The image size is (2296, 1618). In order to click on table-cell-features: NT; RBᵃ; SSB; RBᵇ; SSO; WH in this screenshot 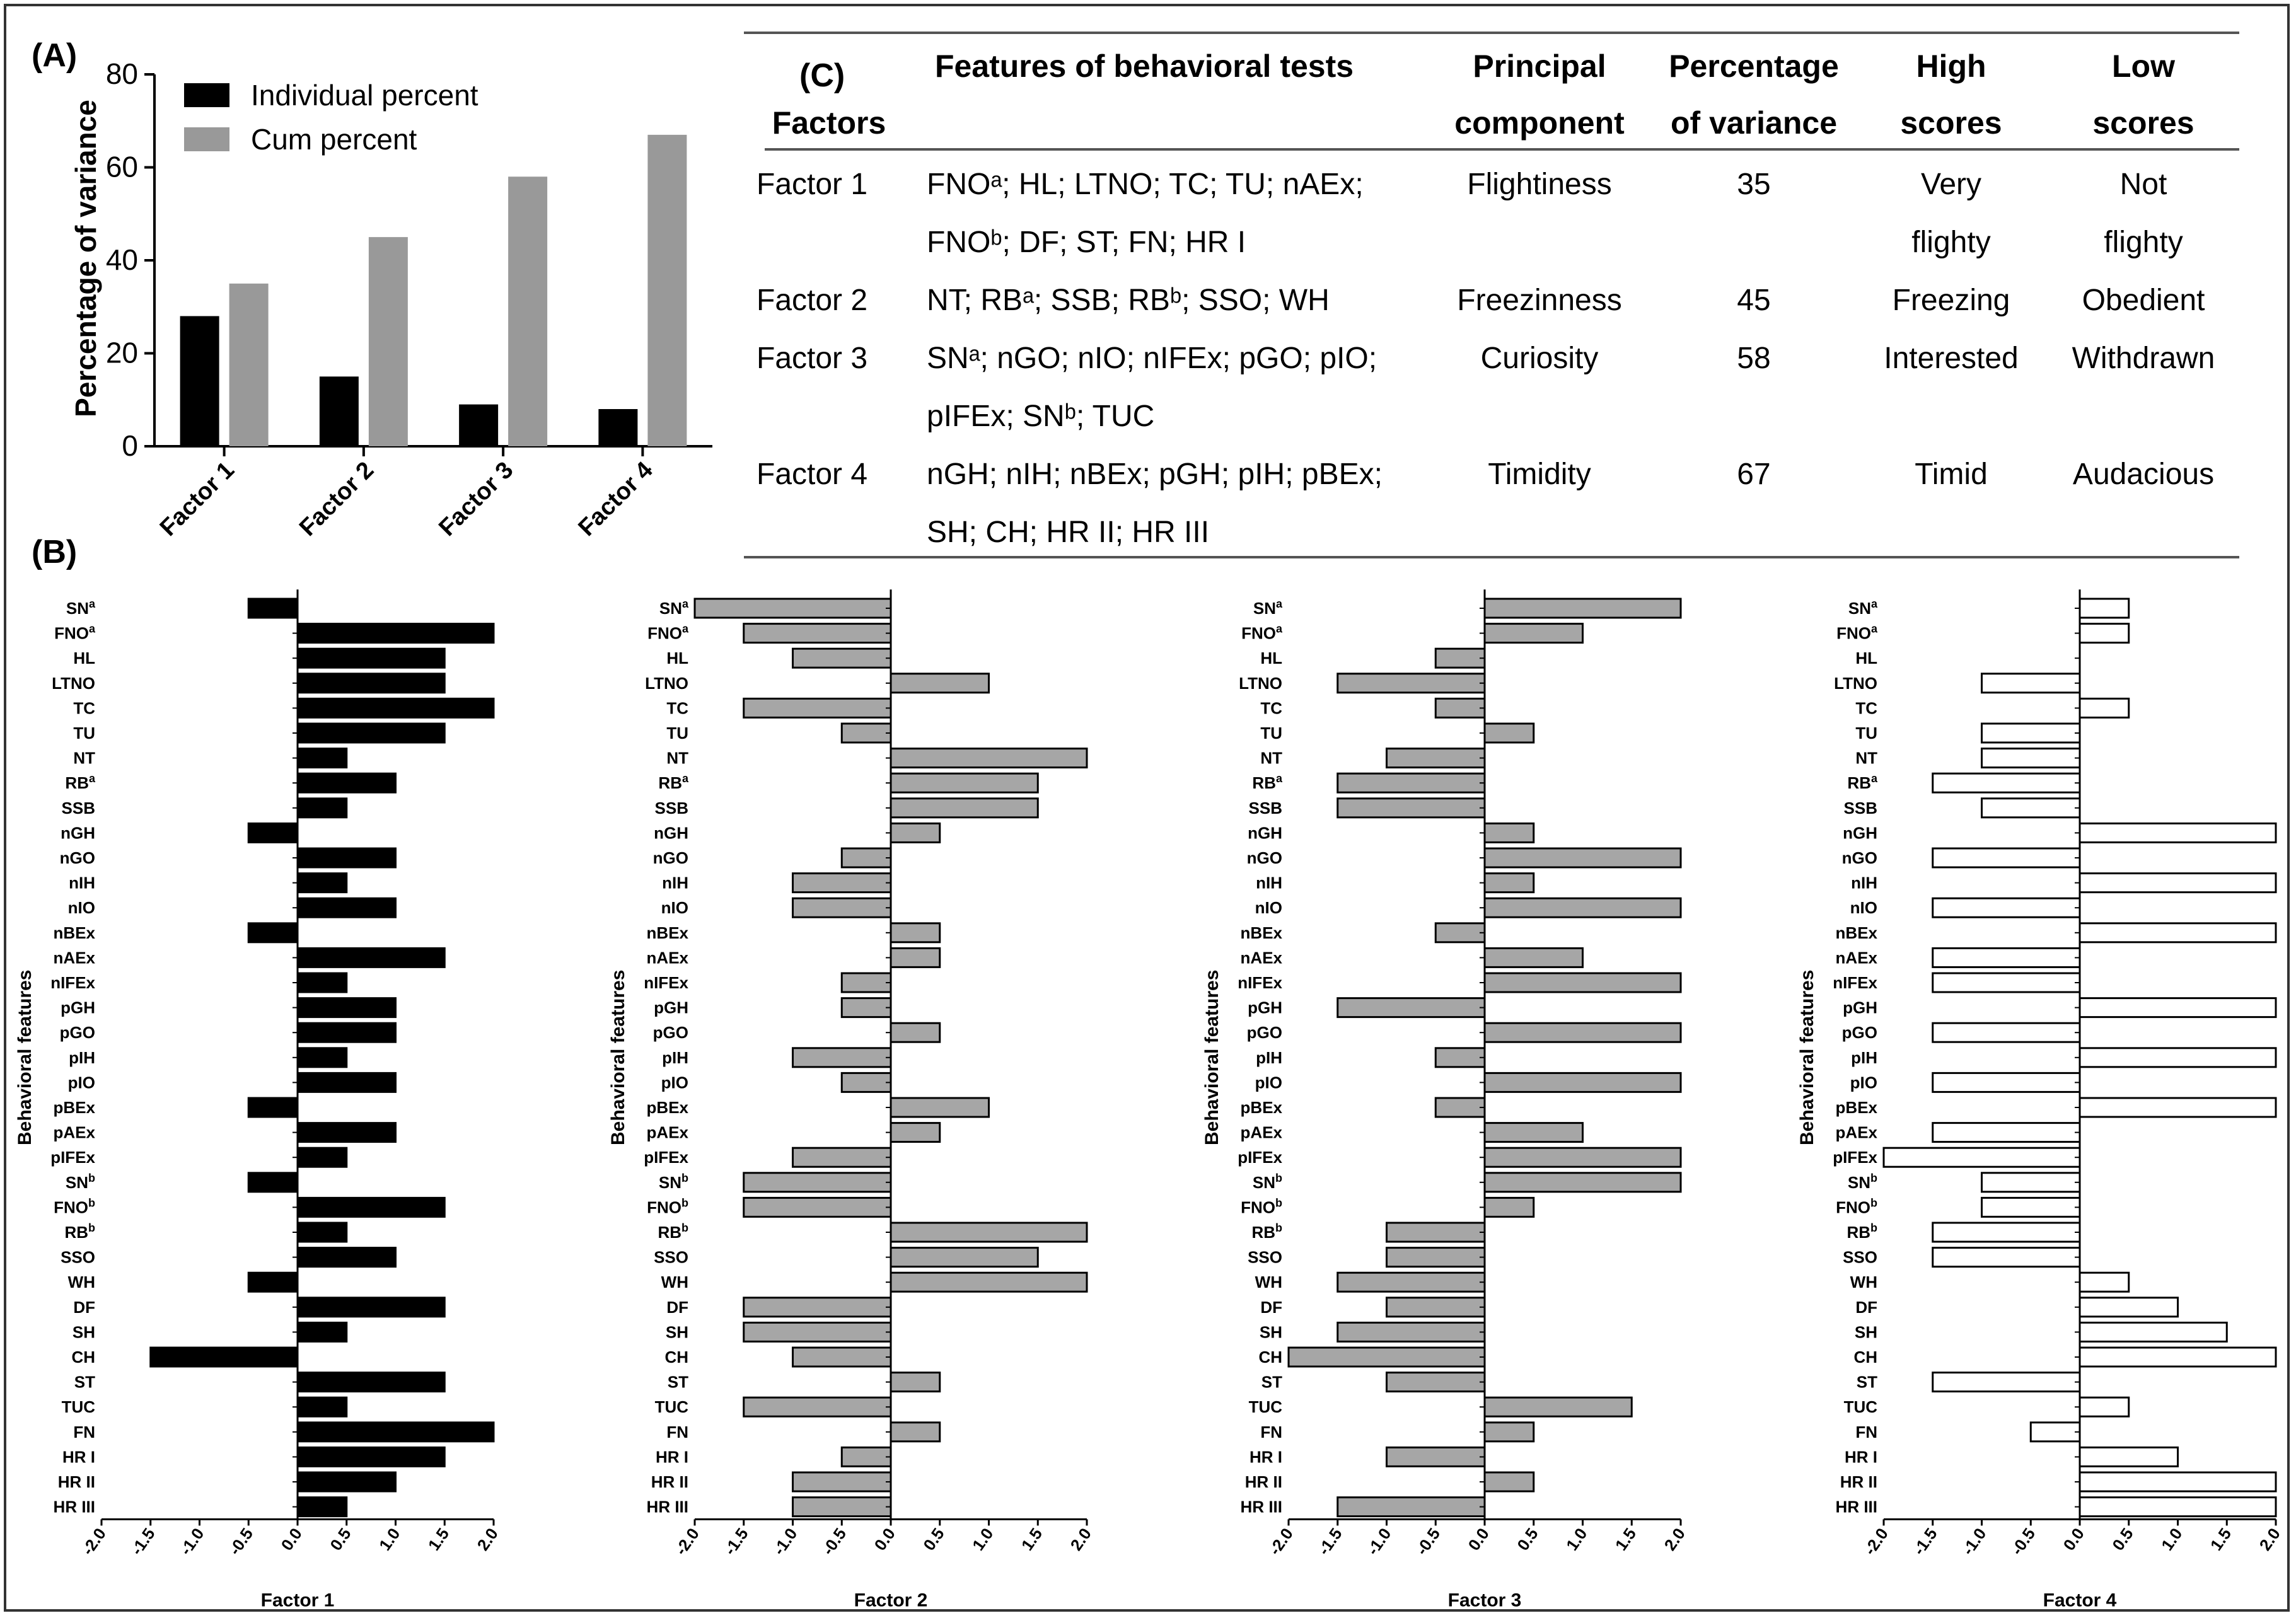, I will do `click(1128, 300)`.